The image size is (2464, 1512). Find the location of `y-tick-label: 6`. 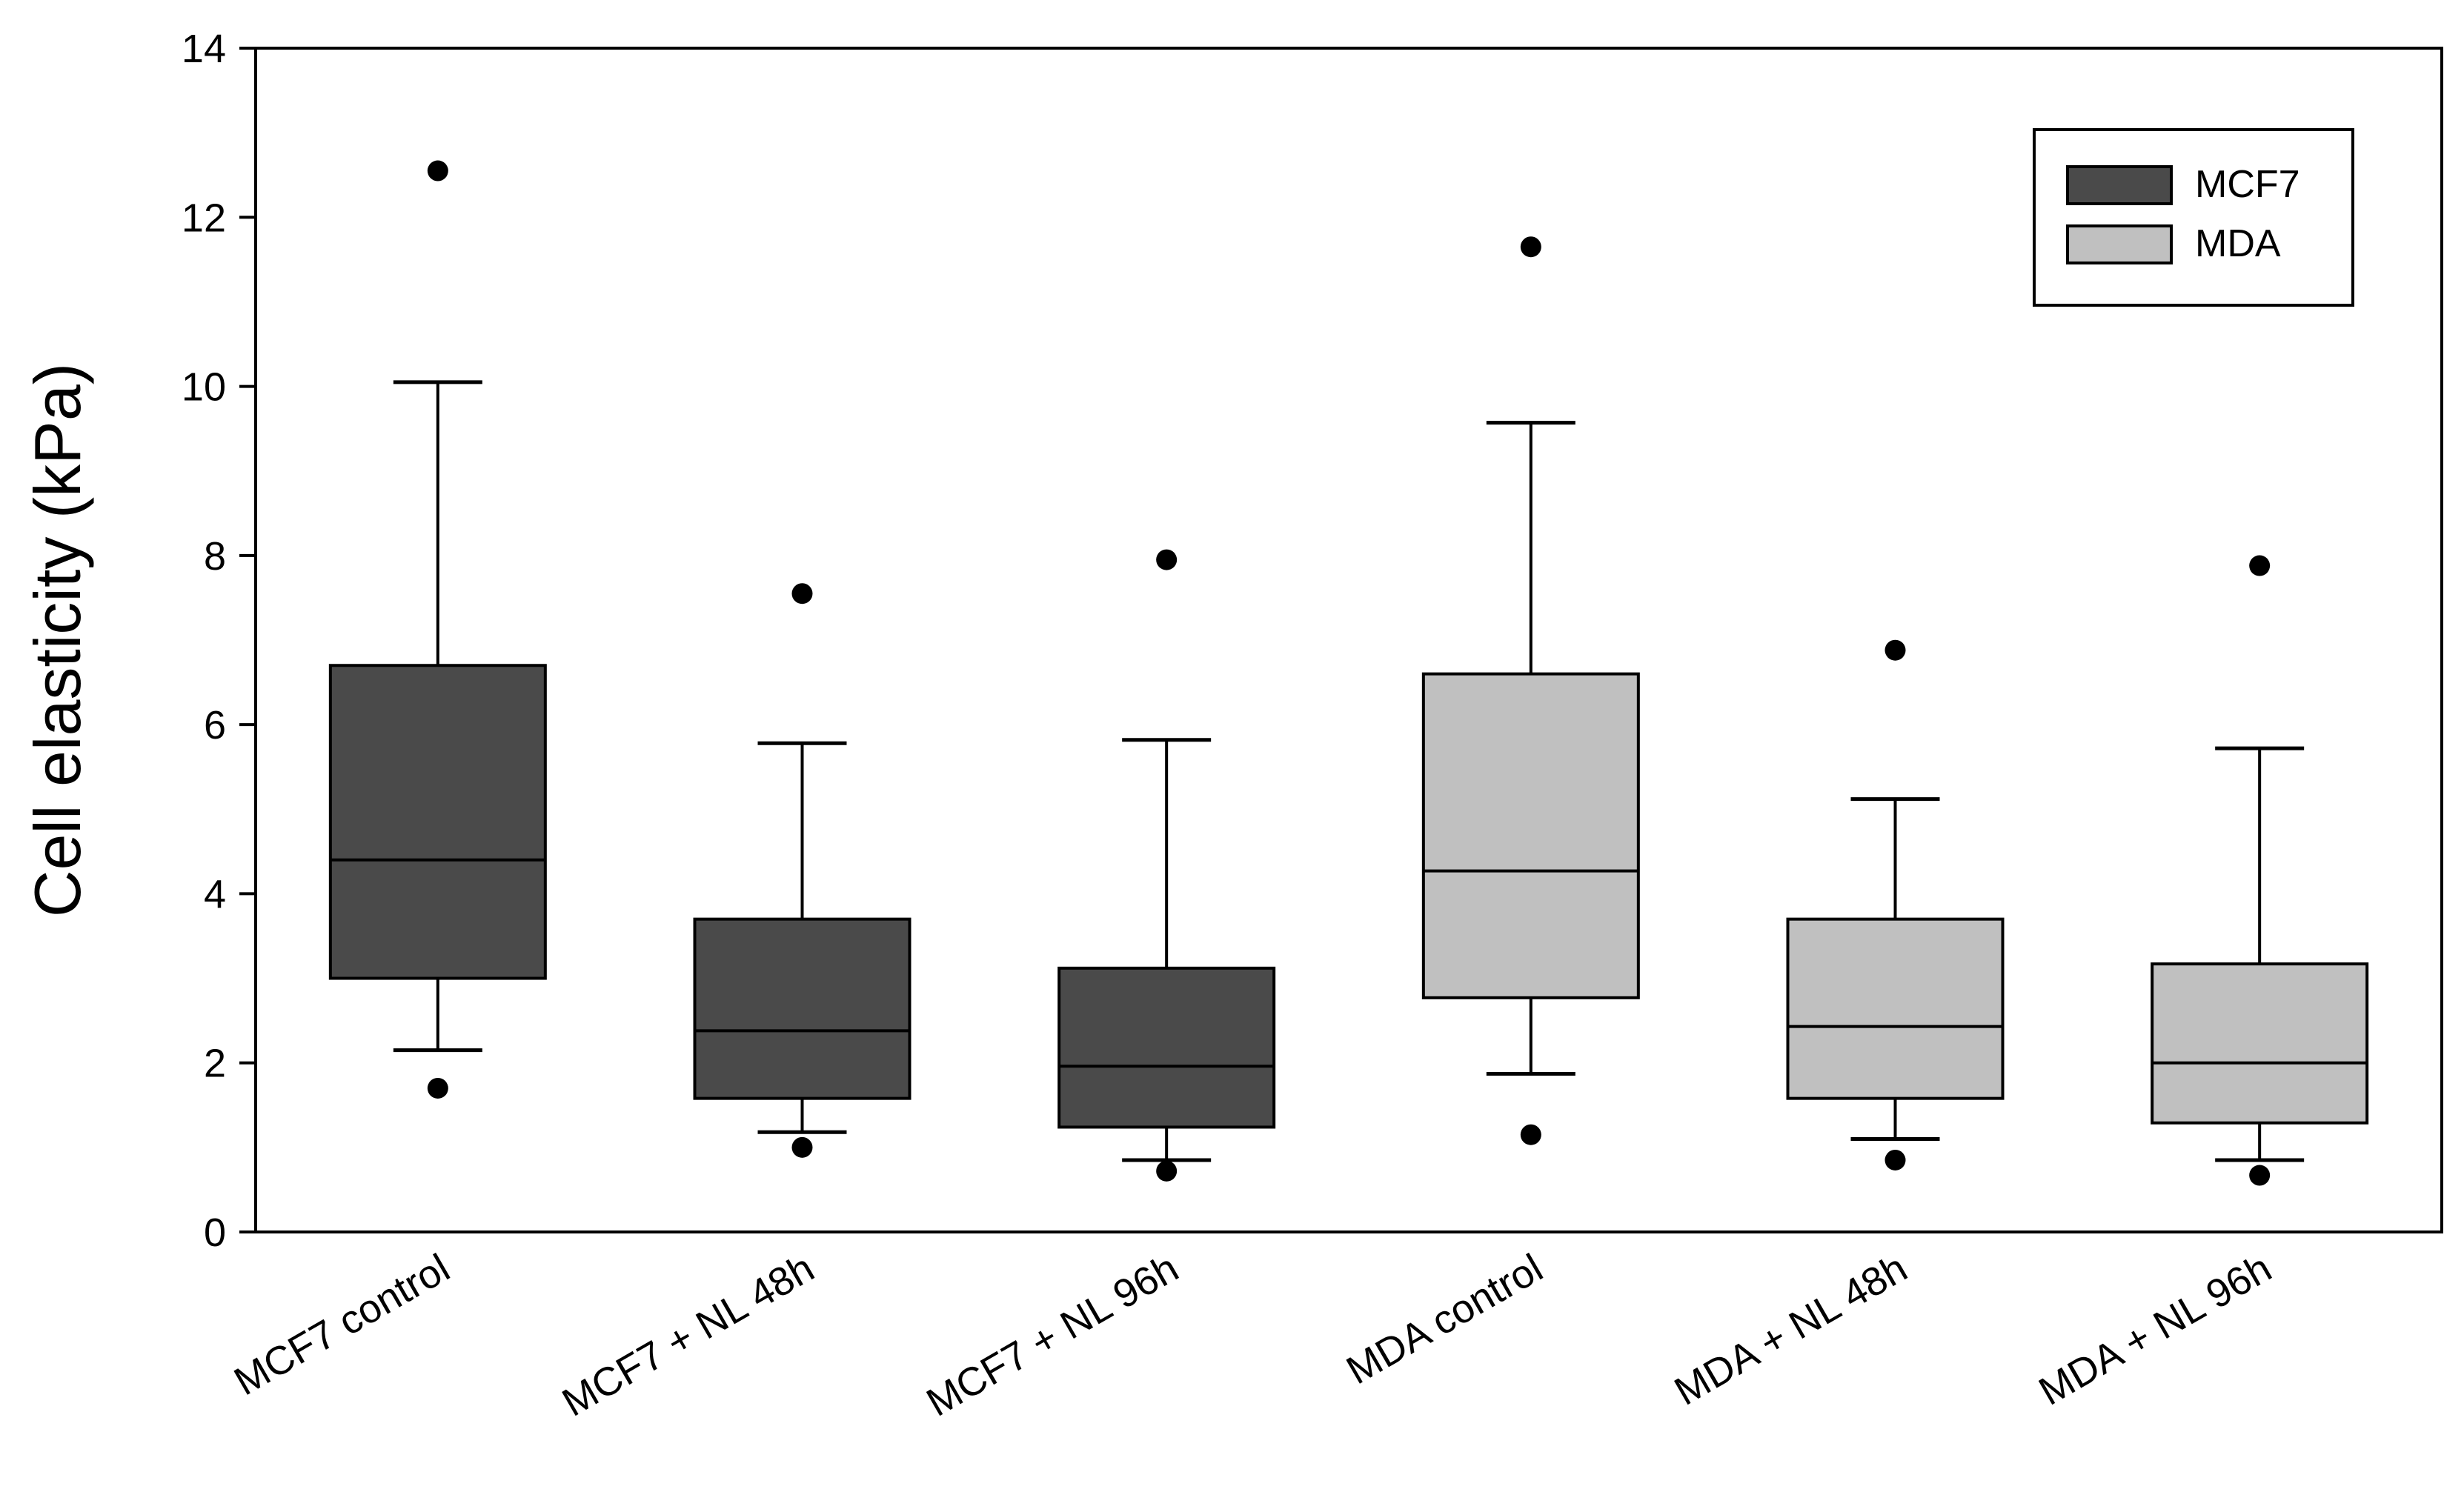

y-tick-label: 6 is located at coordinates (215, 725).